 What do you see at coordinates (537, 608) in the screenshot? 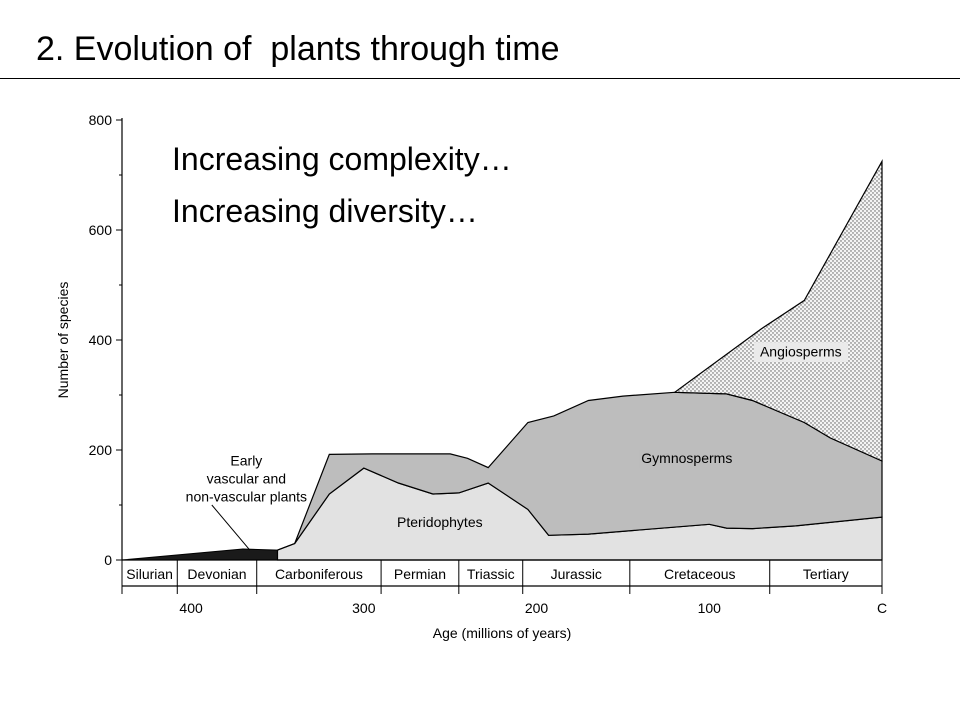
I see `x-tick-label-200: 200` at bounding box center [537, 608].